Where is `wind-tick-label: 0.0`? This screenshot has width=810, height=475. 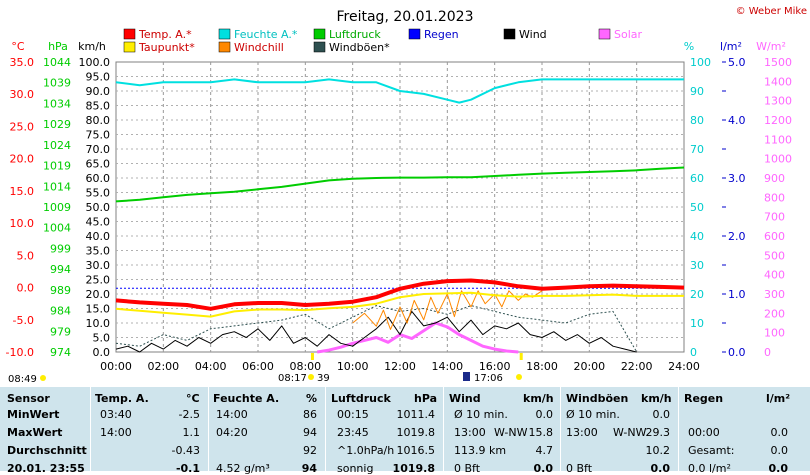 wind-tick-label: 0.0 is located at coordinates (102, 352).